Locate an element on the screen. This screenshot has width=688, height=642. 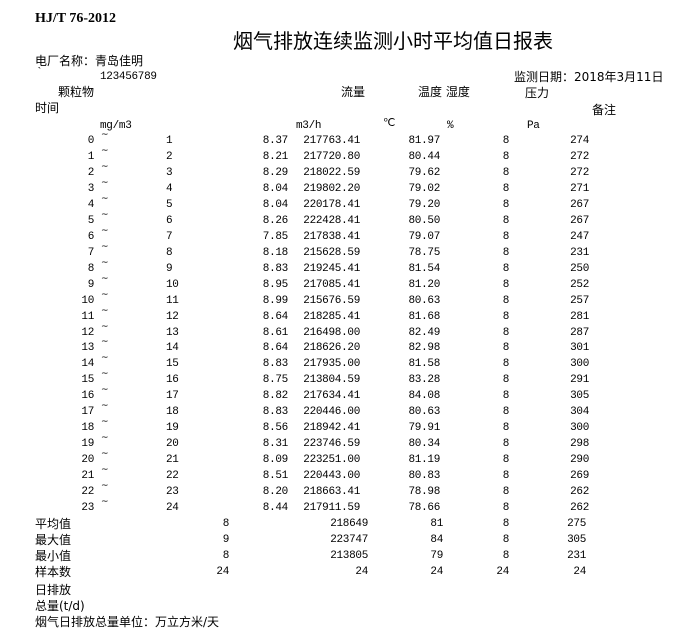
monitor-date: 监测日期：2018年3月11日 is located at coordinates (589, 77).